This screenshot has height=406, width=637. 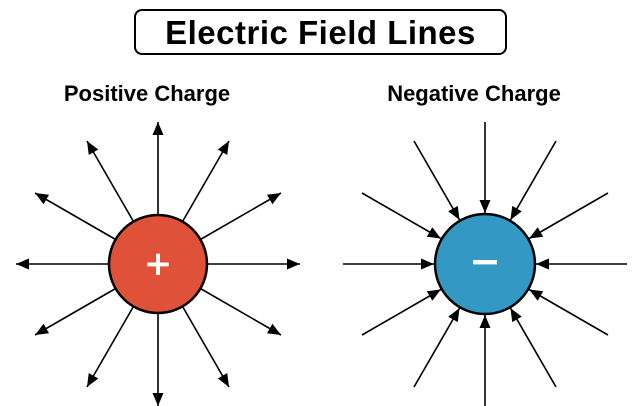 What do you see at coordinates (485, 261) in the screenshot?
I see `minus-sign: −` at bounding box center [485, 261].